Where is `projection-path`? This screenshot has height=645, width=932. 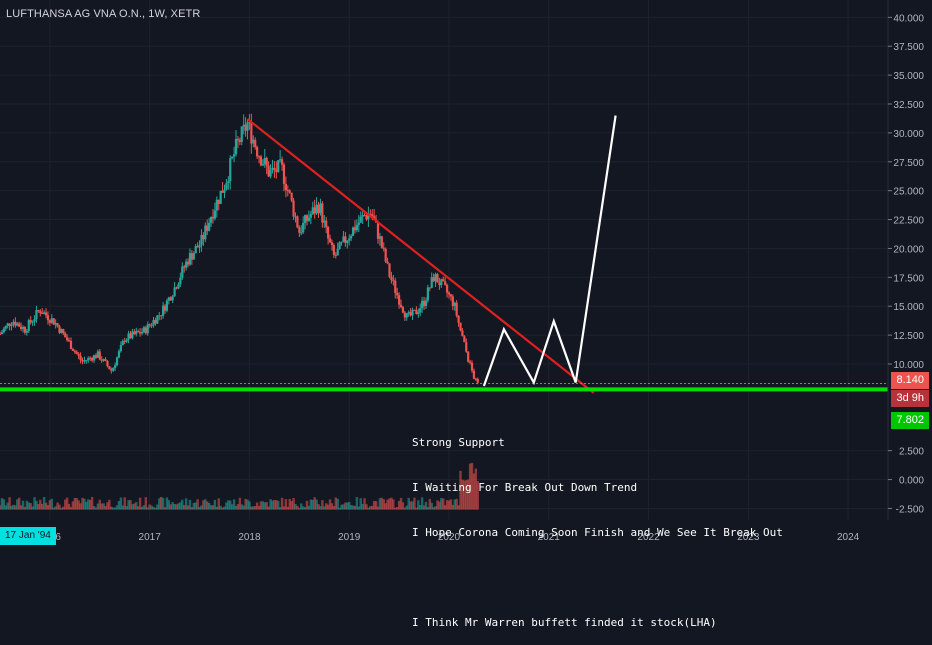
projection-path is located at coordinates (549, 251).